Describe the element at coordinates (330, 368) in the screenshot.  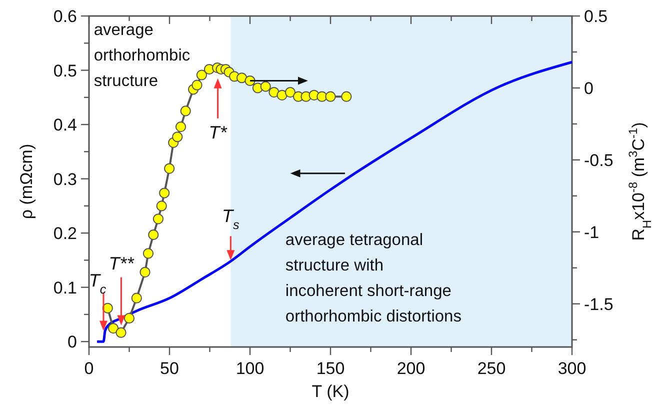
I see `x-tick-label: 150` at that location.